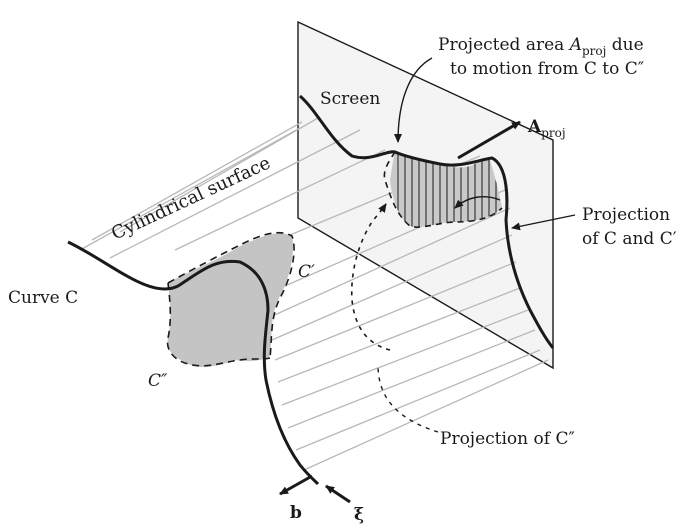 The width and height of the screenshot is (699, 525). I want to click on projected-area-label-line1: Projected area Aproj due, so click(541, 46).